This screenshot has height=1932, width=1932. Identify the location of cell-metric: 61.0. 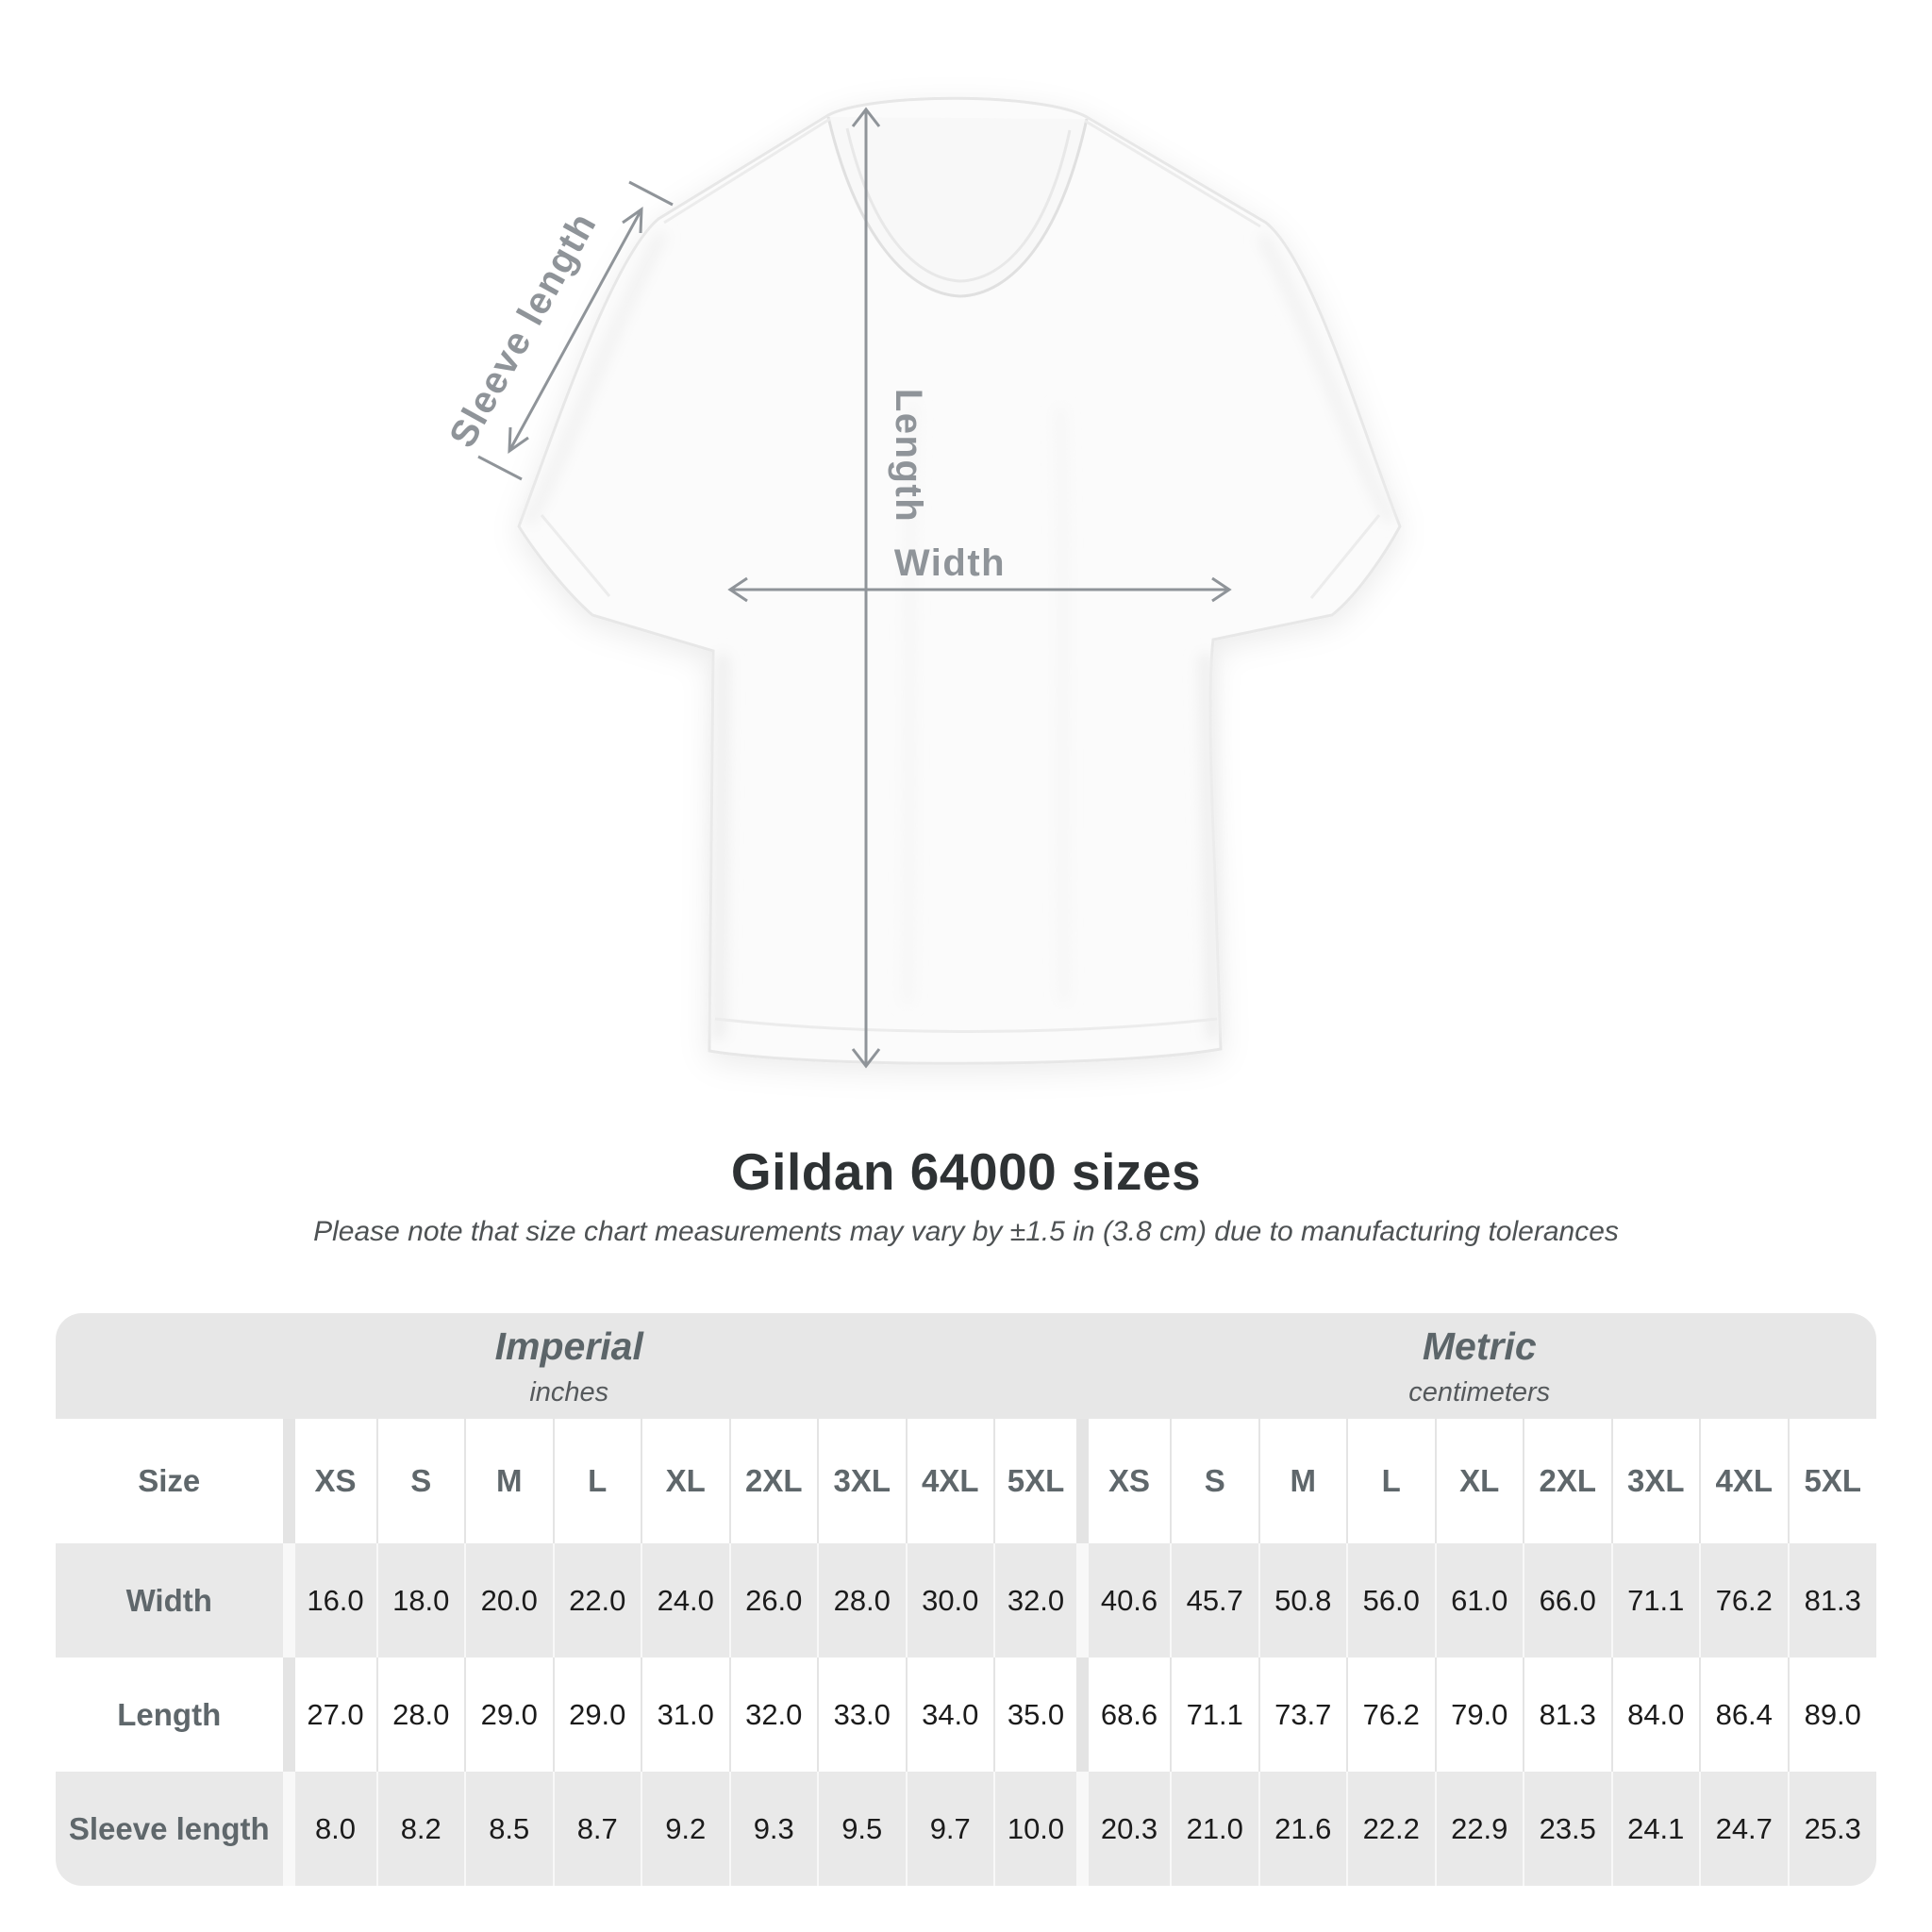
(1479, 1600).